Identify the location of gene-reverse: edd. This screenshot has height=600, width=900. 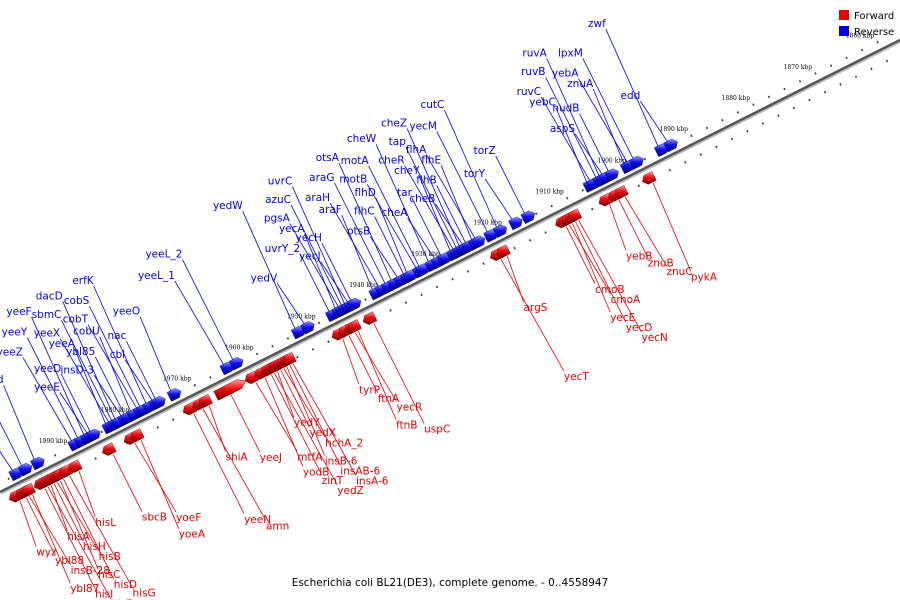
(649, 121).